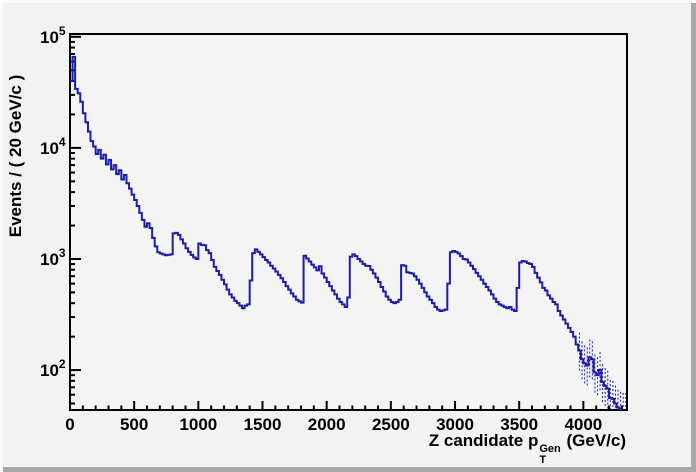 The height and width of the screenshot is (472, 696). What do you see at coordinates (519, 424) in the screenshot?
I see `x-tick-label: 3500` at bounding box center [519, 424].